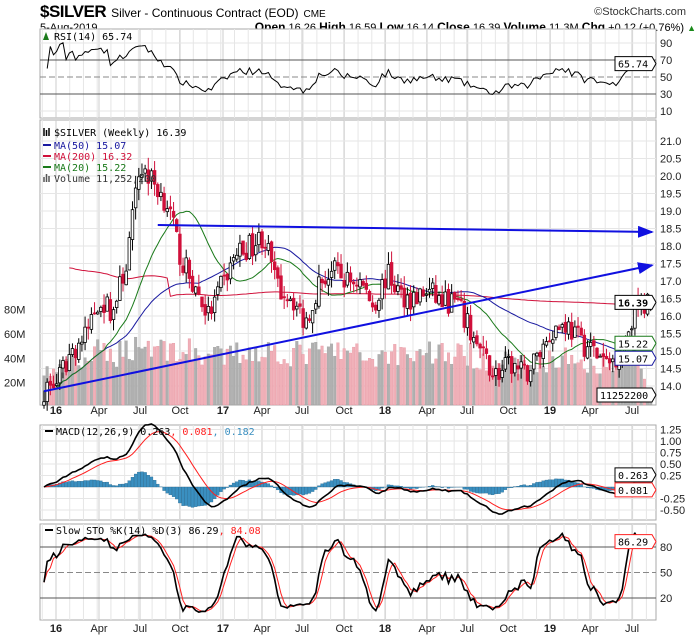  What do you see at coordinates (672, 511) in the screenshot?
I see `macd-tick-label: -0.50` at bounding box center [672, 511].